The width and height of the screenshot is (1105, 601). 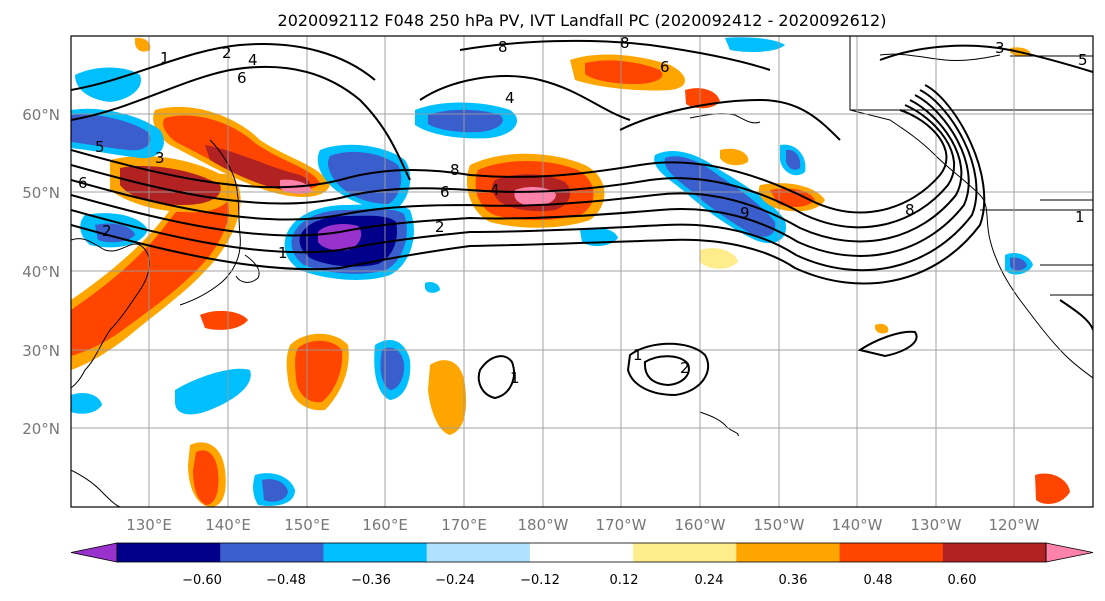 What do you see at coordinates (464, 525) in the screenshot?
I see `lon-label: 170°E` at bounding box center [464, 525].